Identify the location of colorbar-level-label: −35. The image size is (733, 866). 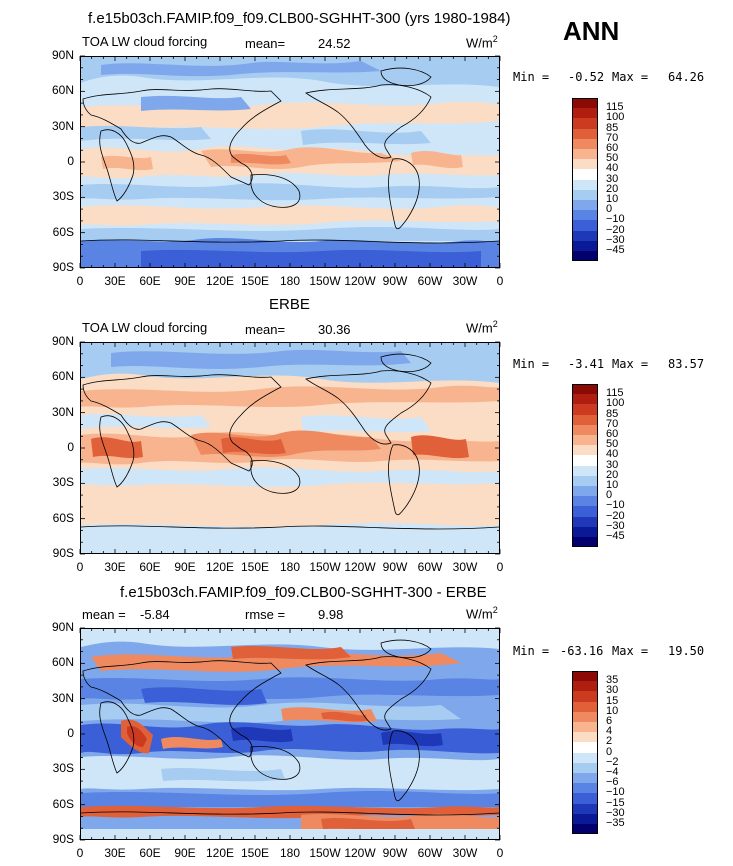
(615, 823).